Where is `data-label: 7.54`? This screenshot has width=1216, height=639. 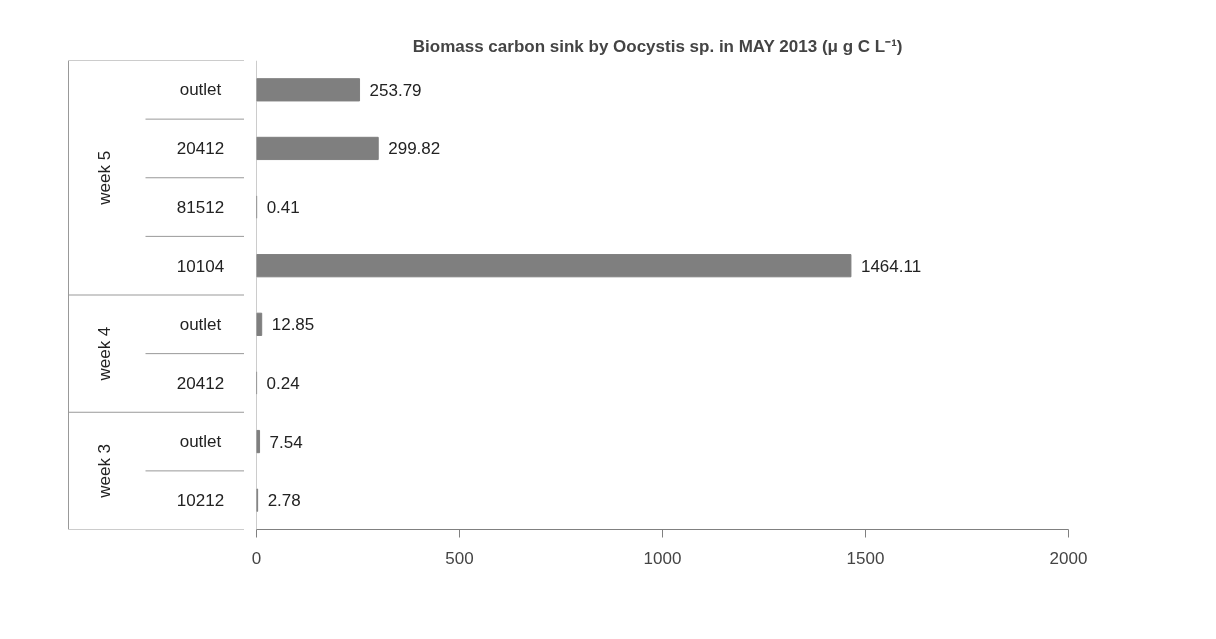
data-label: 7.54 is located at coordinates (286, 442).